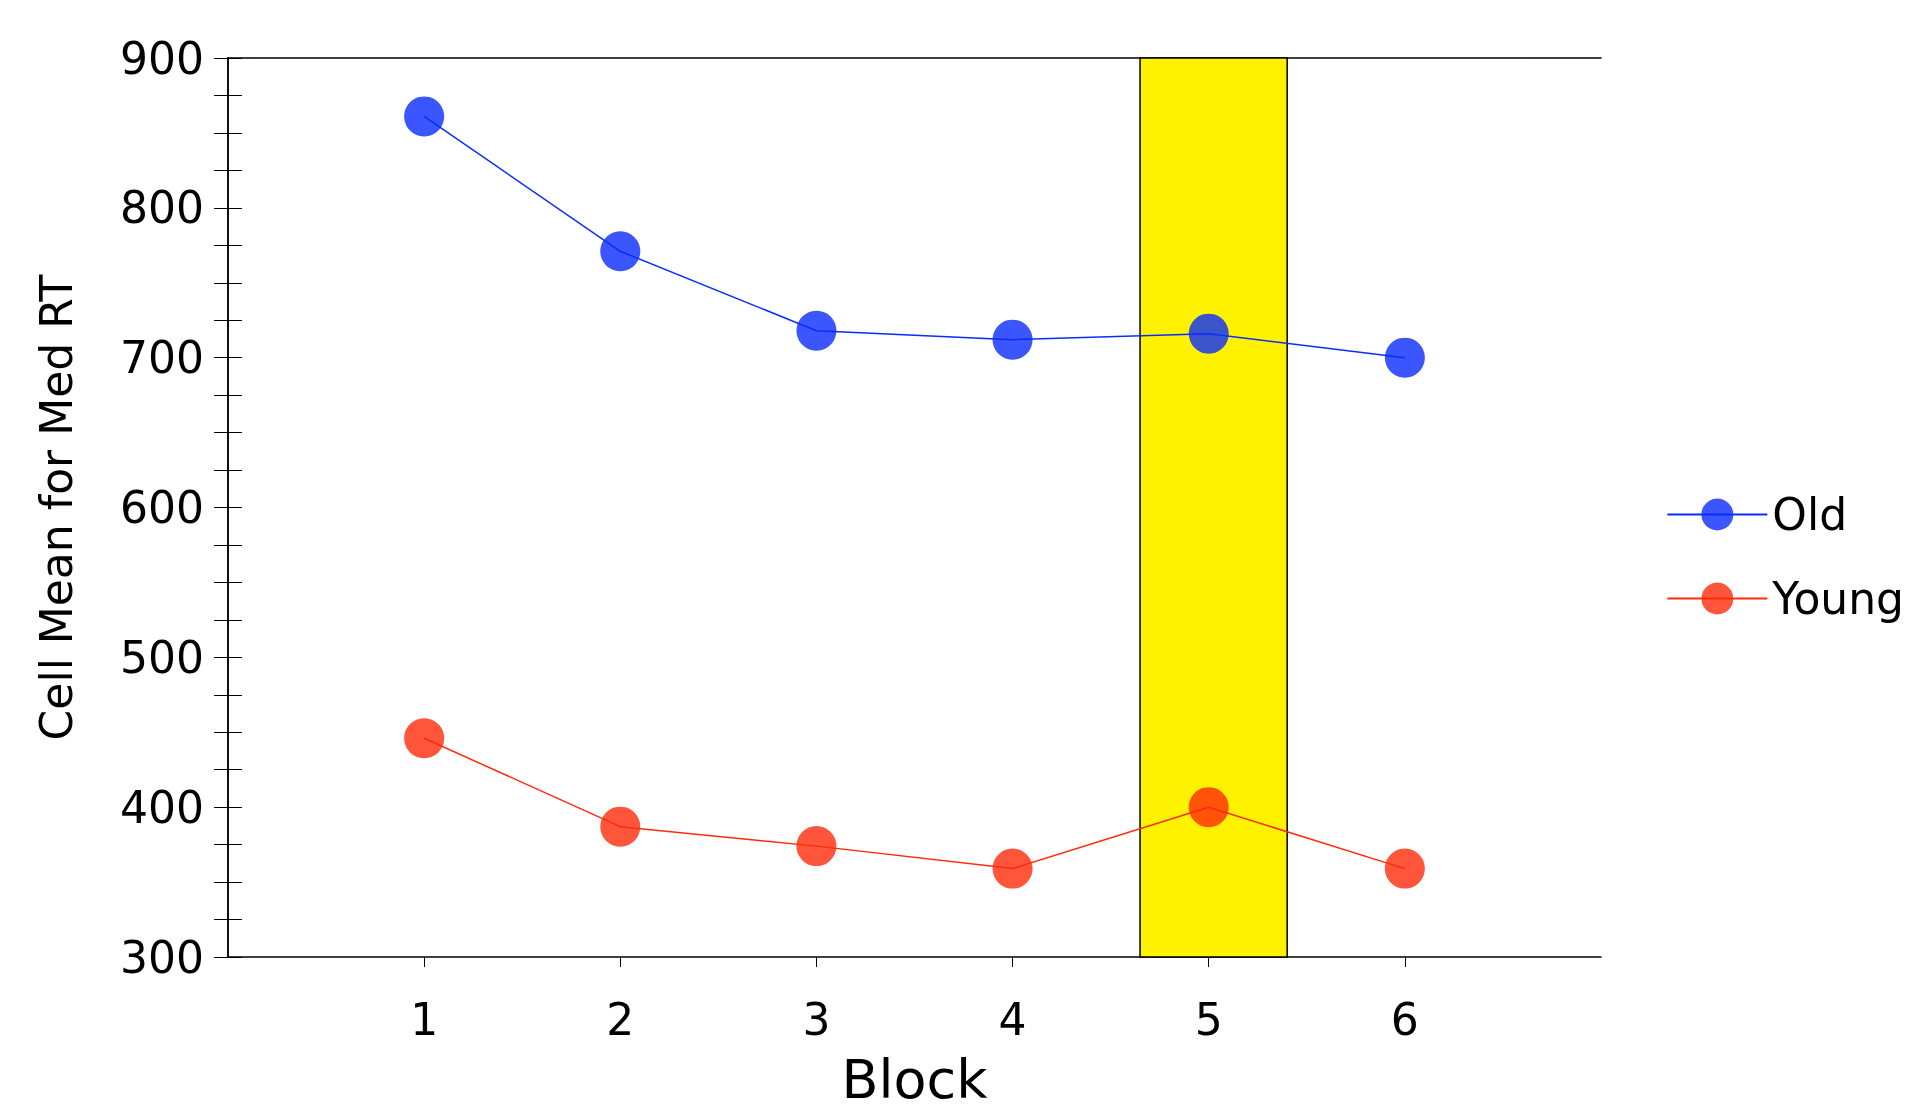 The width and height of the screenshot is (1919, 1113). Describe the element at coordinates (162, 807) in the screenshot. I see `y-tick-label: 400` at that location.